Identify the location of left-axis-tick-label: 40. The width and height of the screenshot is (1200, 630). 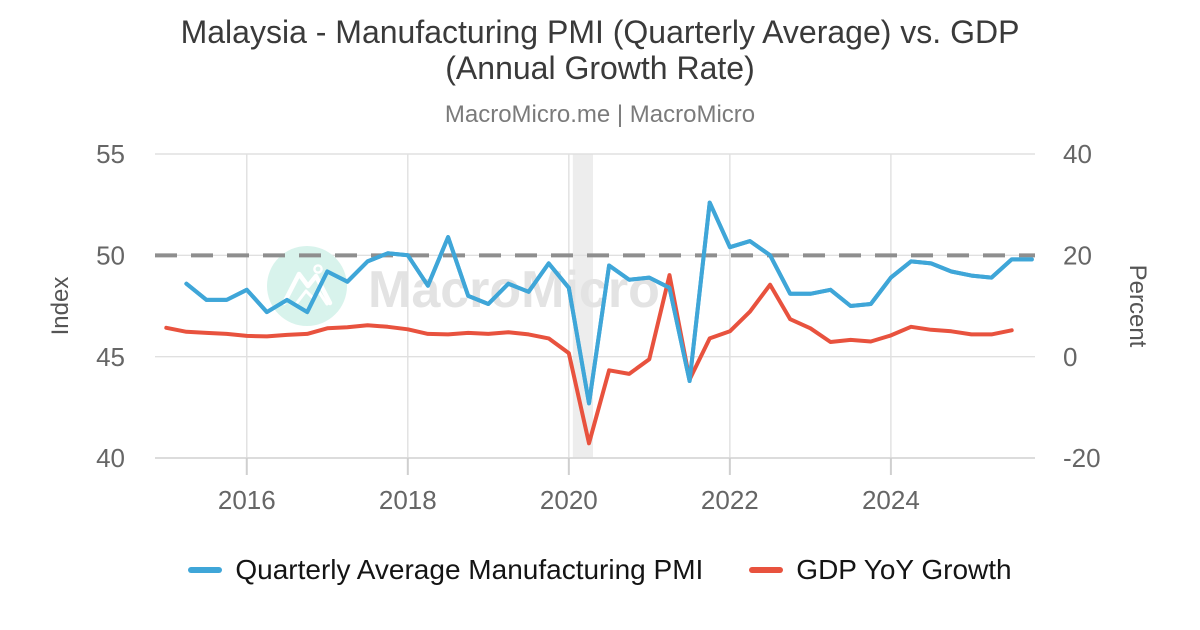
(110, 458).